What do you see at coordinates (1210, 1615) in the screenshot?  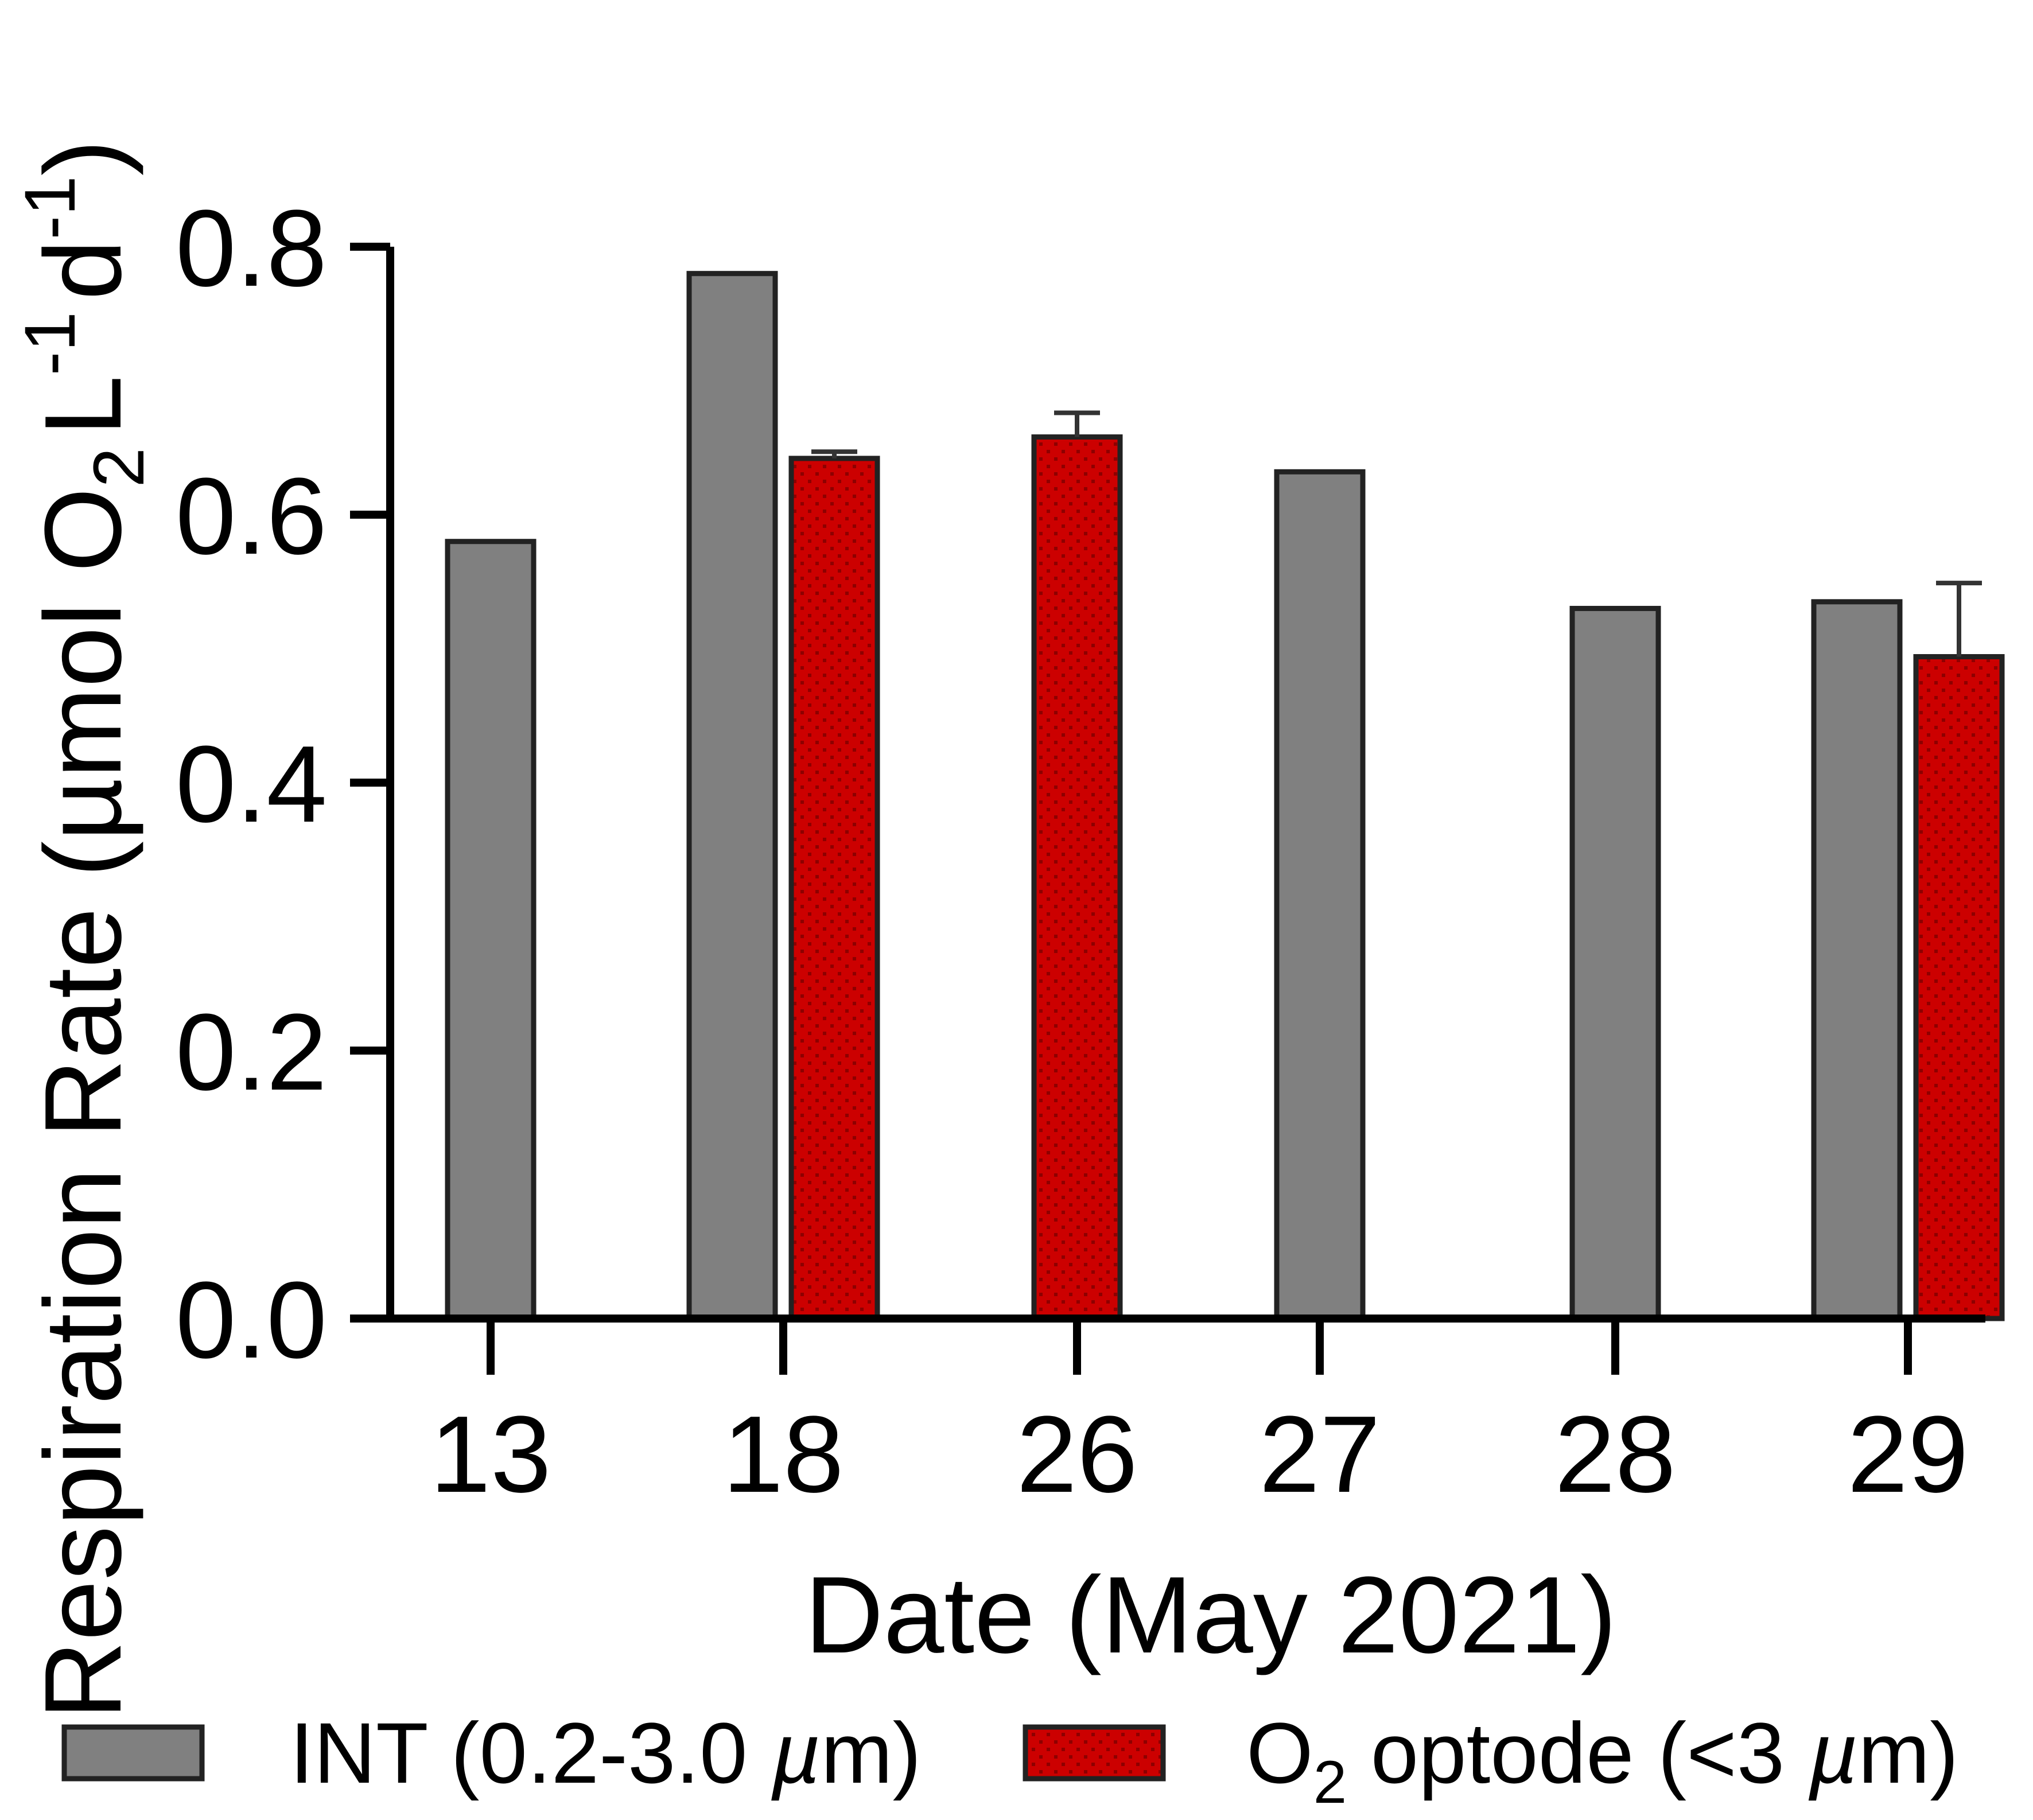 I see `x-axis-title: Date (May 2021)` at bounding box center [1210, 1615].